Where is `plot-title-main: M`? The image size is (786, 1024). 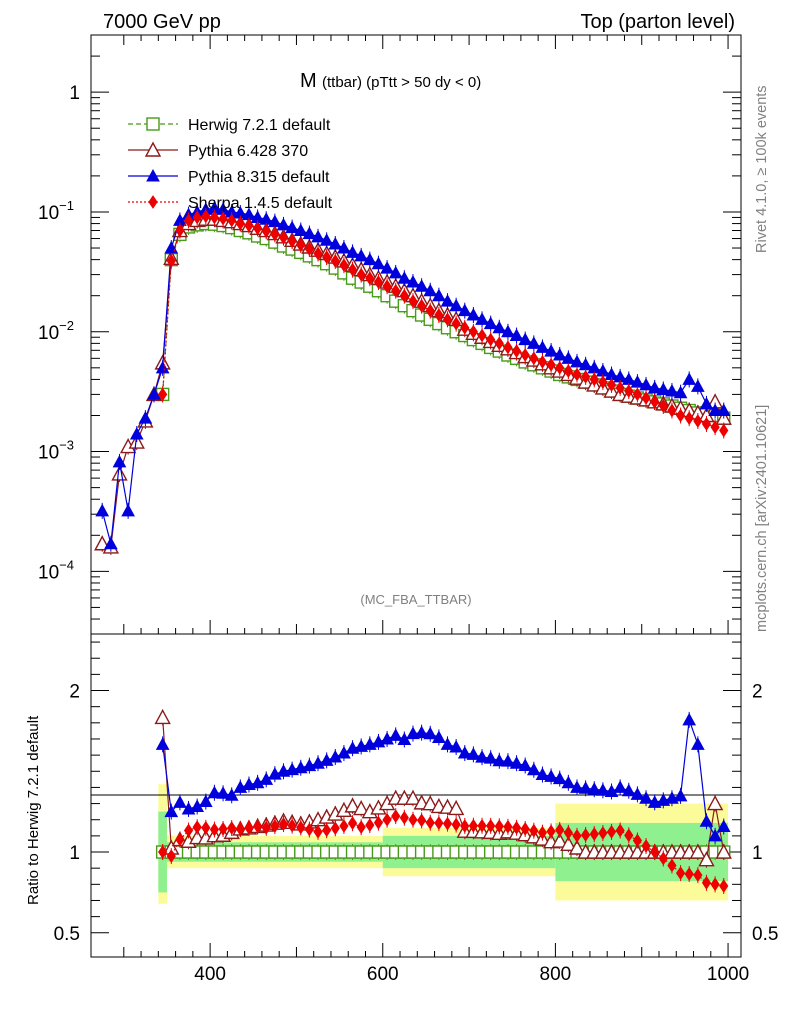
plot-title-main: M is located at coordinates (308, 81).